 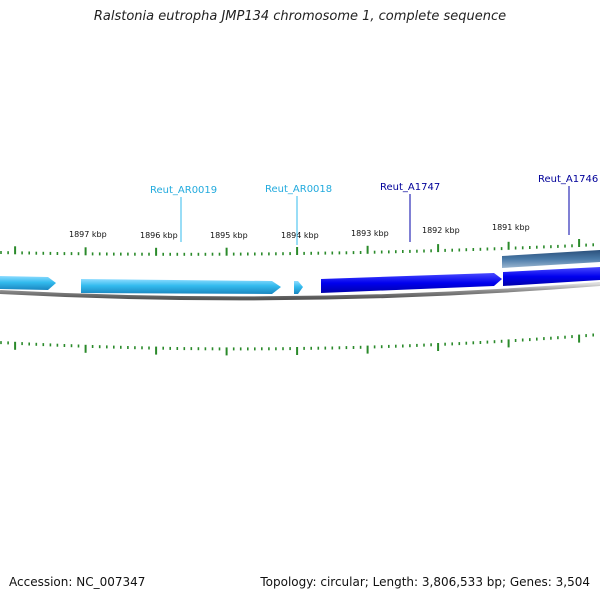 I want to click on scale-label: 1892 kbp, so click(x=441, y=230).